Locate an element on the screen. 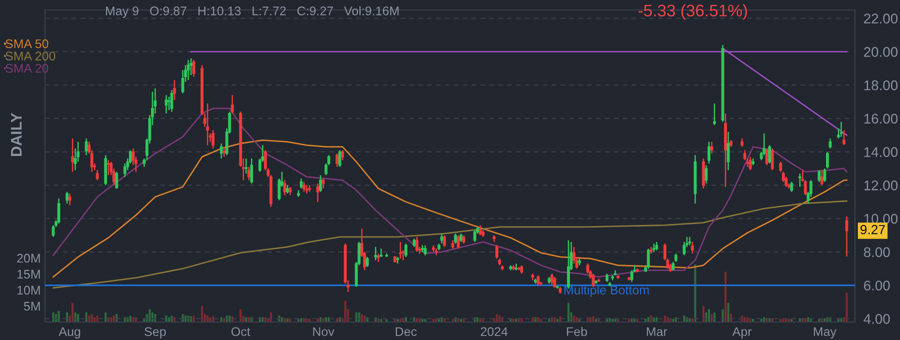 The width and height of the screenshot is (900, 340). y2-tick-label: 10M is located at coordinates (28, 290).